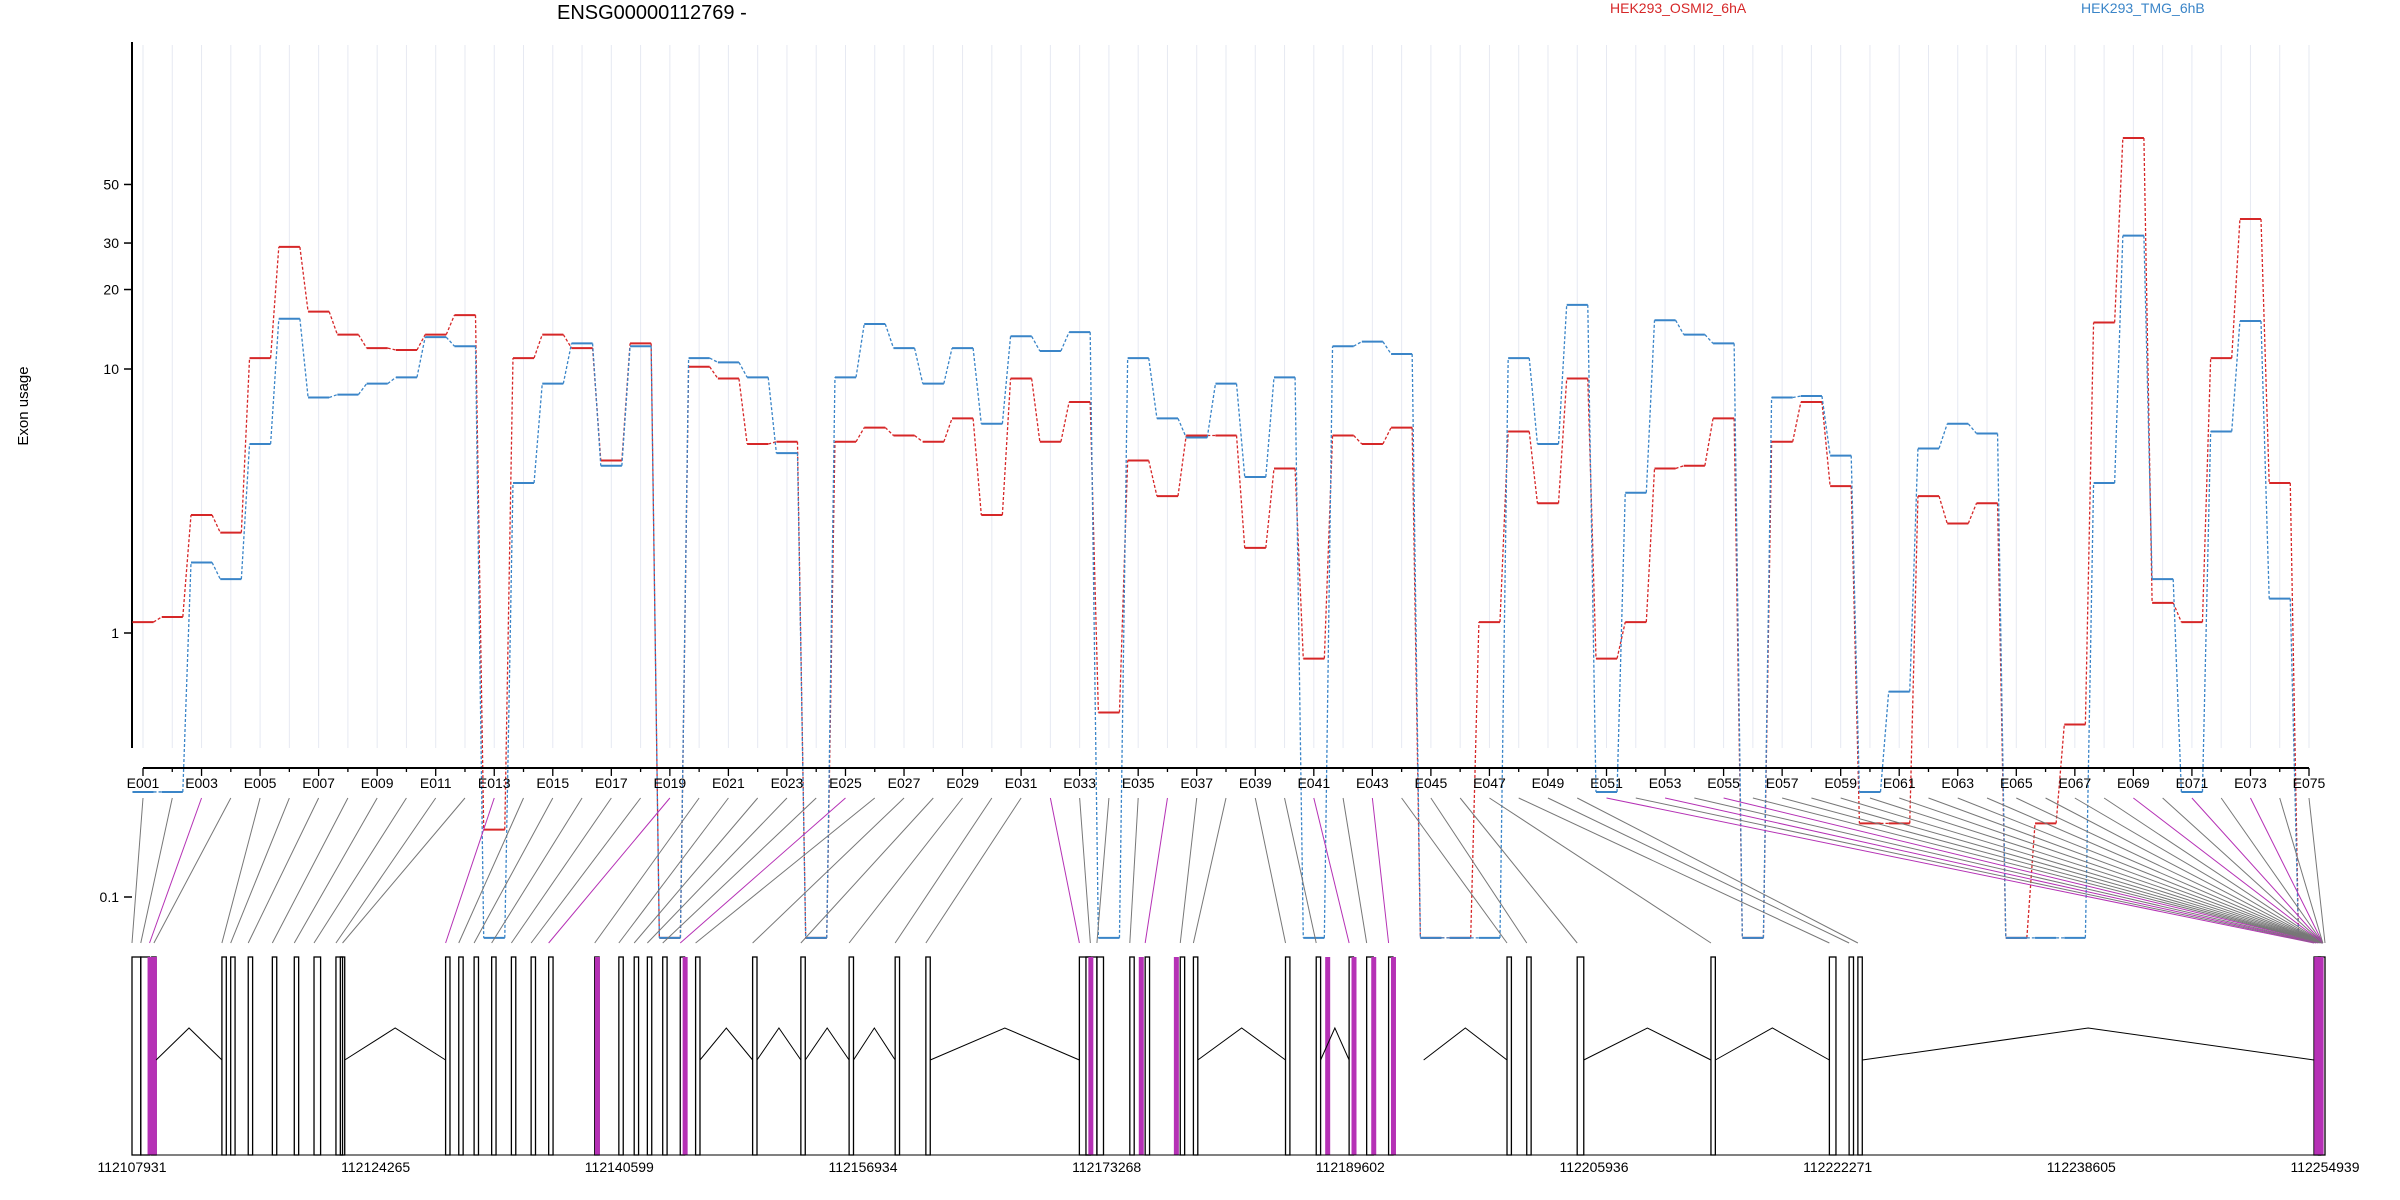 This screenshot has width=2400, height=1200. Describe the element at coordinates (1840, 783) in the screenshot. I see `x-tick-label: E059` at that location.